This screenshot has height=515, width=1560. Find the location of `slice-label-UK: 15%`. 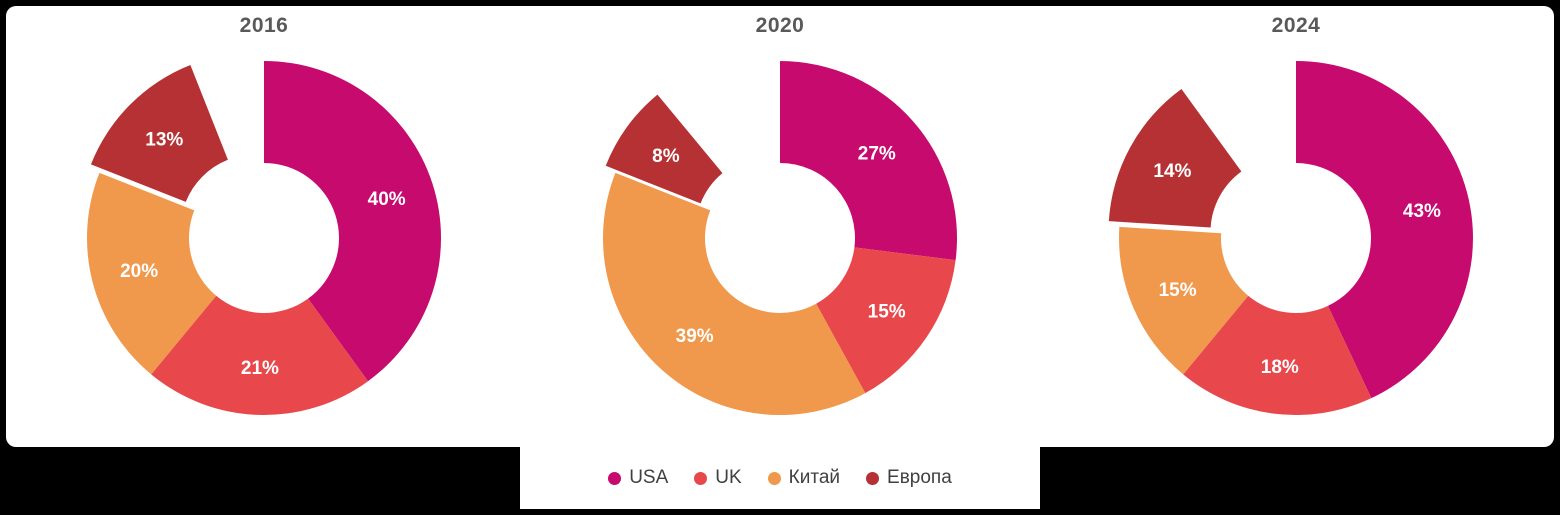

slice-label-UK: 15% is located at coordinates (887, 312).